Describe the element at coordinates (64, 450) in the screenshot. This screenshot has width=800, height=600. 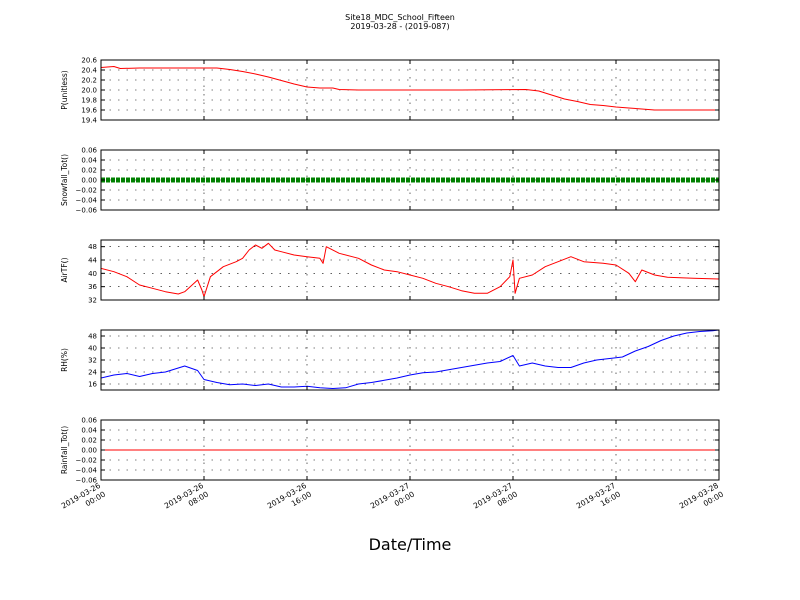
I see `y-axis-label: Rainfall_Tot()` at that location.